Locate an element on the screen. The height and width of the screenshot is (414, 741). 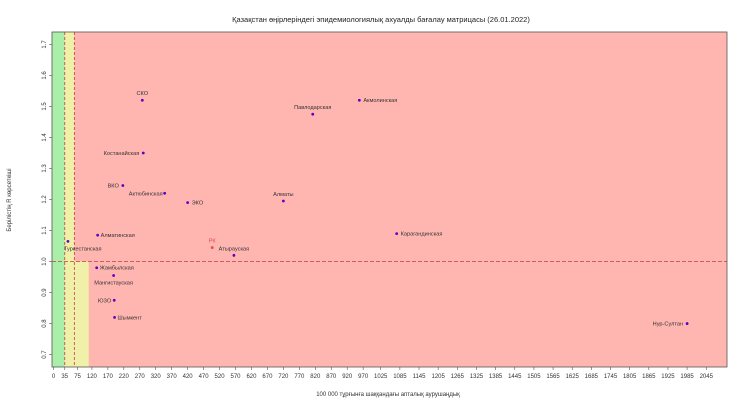
x-tick-label: 320 is located at coordinates (156, 377).